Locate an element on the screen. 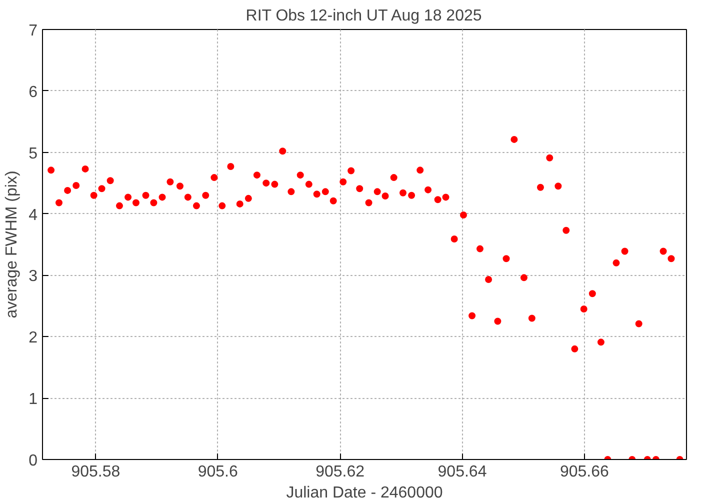 The image size is (720, 504). y-tick-label: 2 is located at coordinates (33, 338).